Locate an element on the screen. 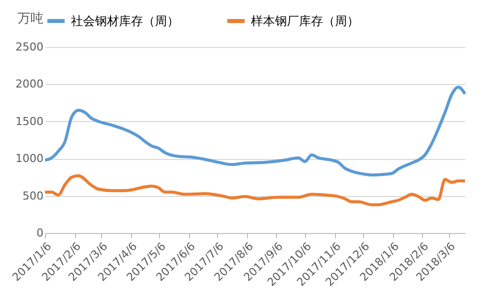 Image resolution: width=487 pixels, height=293 pixels. legend-label: 样本钢厂库存（周） is located at coordinates (305, 21).